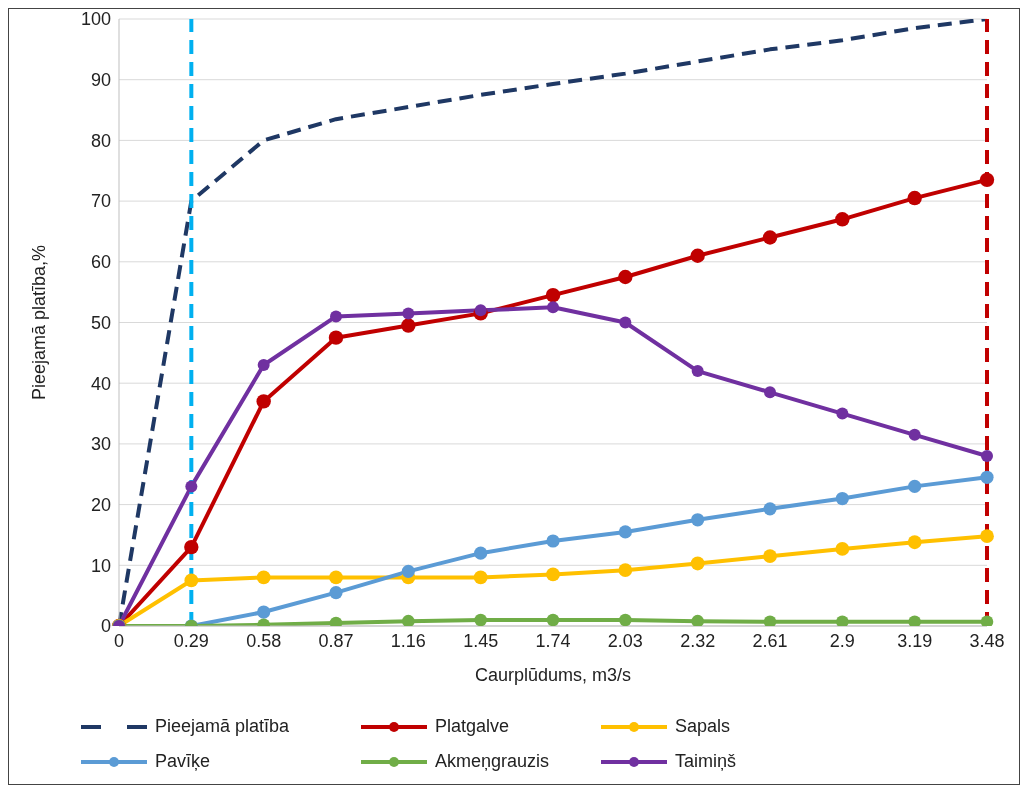 The image size is (1030, 793). Describe the element at coordinates (100, 383) in the screenshot. I see `y-tick-label: 40` at that location.